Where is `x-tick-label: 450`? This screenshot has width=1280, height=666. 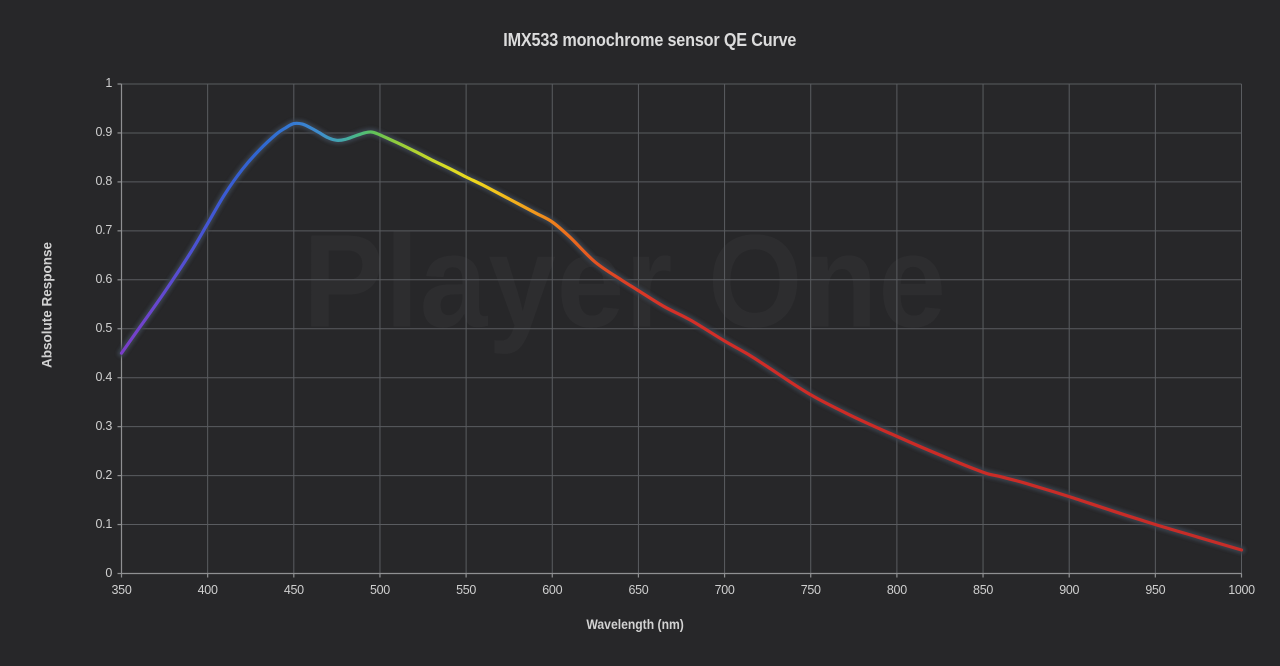
x-tick-label: 450 is located at coordinates (293, 590).